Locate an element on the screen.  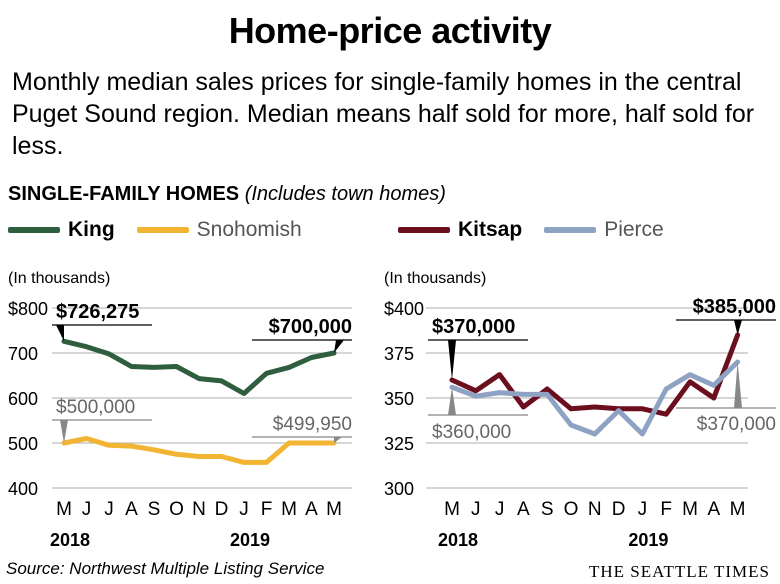
value-annotation: $499,950 is located at coordinates (312, 424).